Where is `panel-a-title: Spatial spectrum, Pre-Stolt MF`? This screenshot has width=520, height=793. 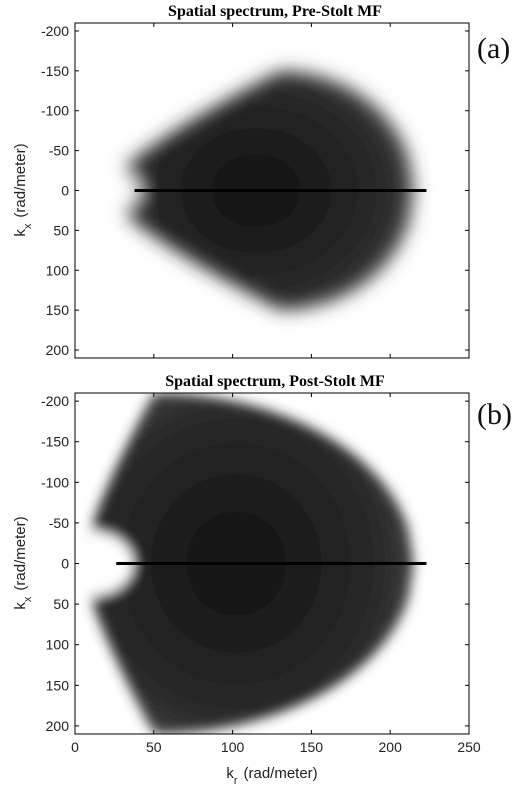 panel-a-title: Spatial spectrum, Pre-Stolt MF is located at coordinates (275, 11).